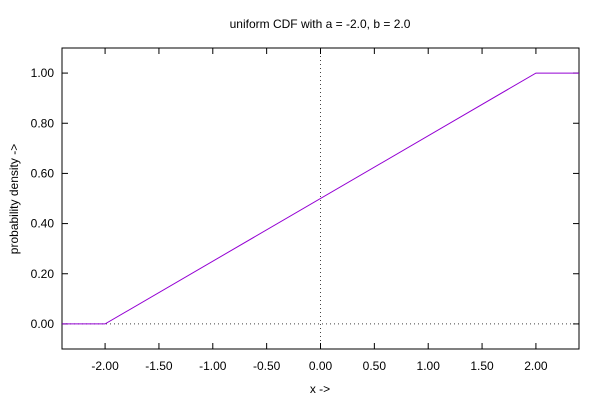  What do you see at coordinates (43, 73) in the screenshot?
I see `y-tick-label: 1.00` at bounding box center [43, 73].